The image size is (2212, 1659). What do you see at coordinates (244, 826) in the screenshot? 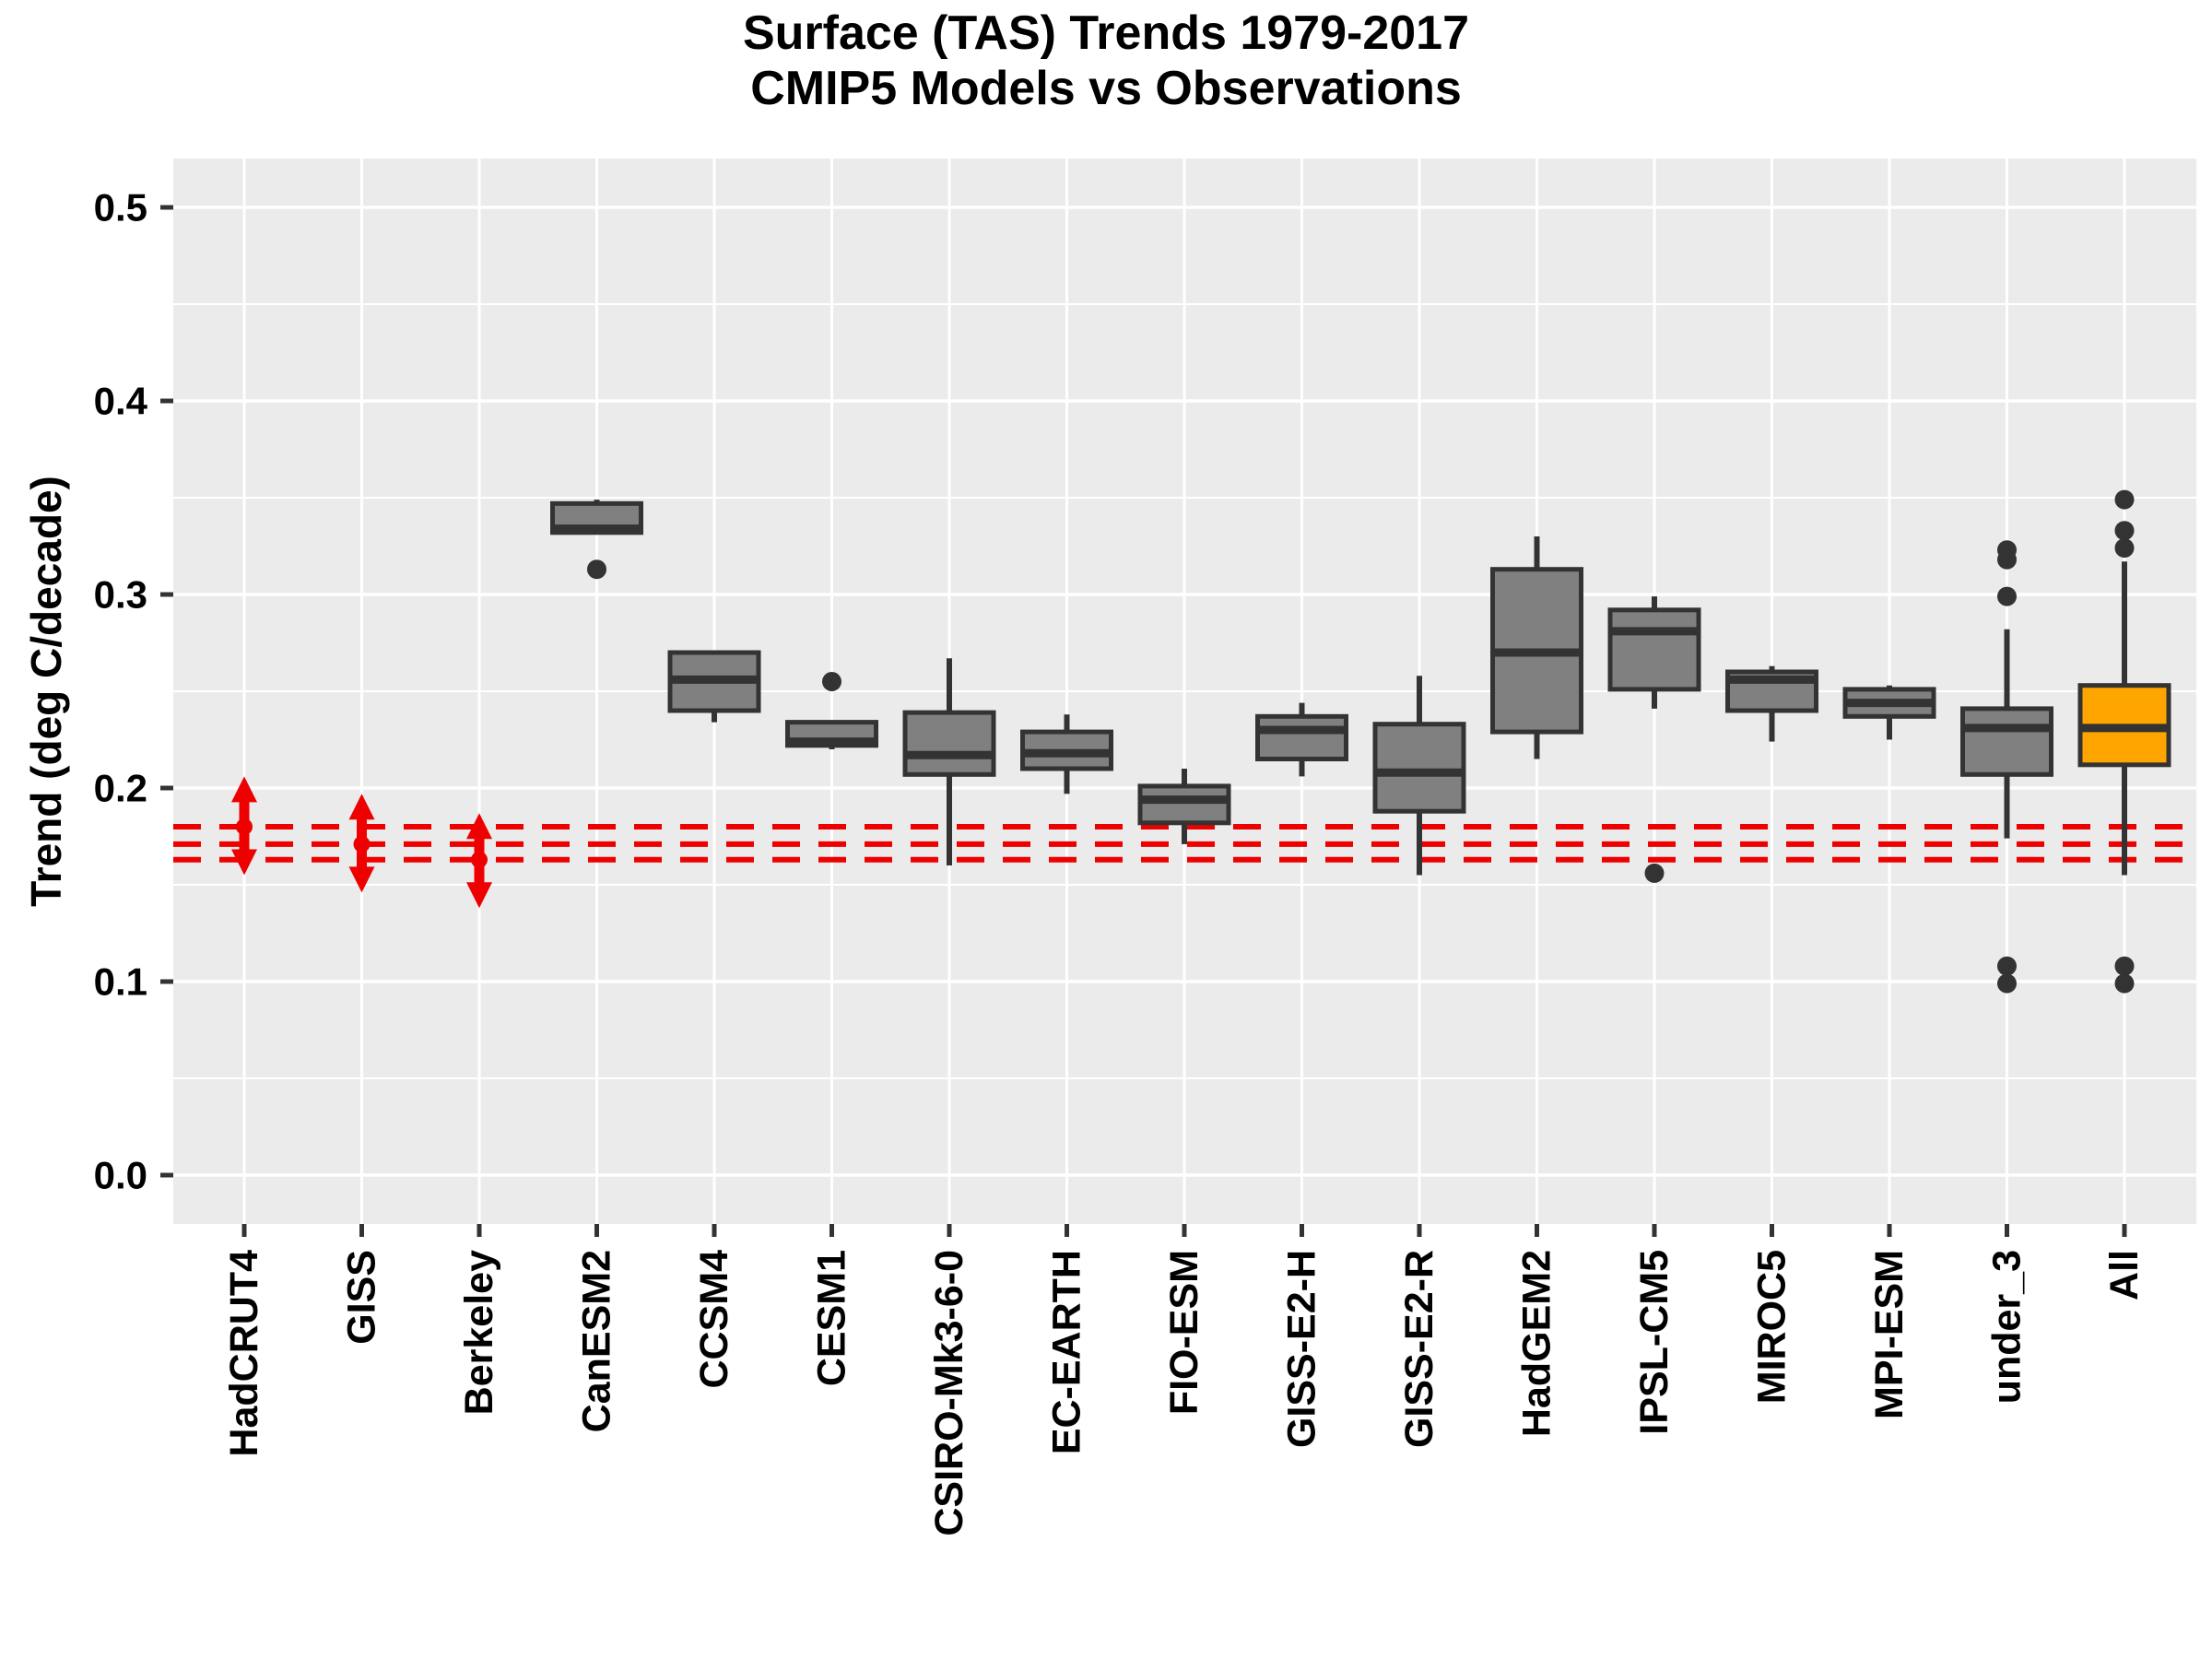
I see `obs-central-HadCRUT4` at bounding box center [244, 826].